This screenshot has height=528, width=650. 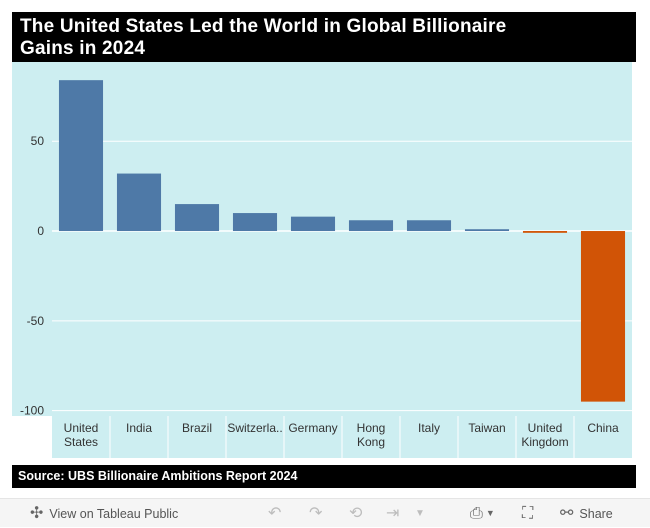 I want to click on x-tick-label: Kingdom, so click(x=544, y=442).